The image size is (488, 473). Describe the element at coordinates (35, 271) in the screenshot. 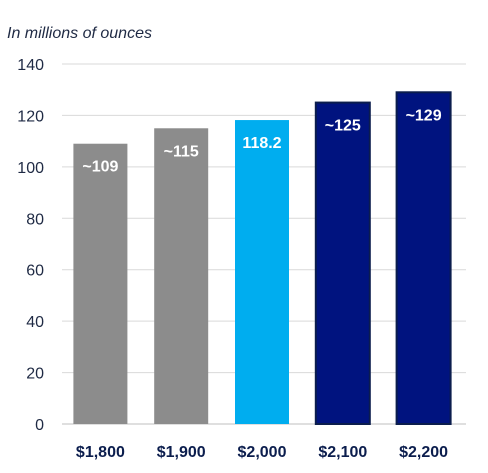

I see `y-tick-label-60: 60` at that location.